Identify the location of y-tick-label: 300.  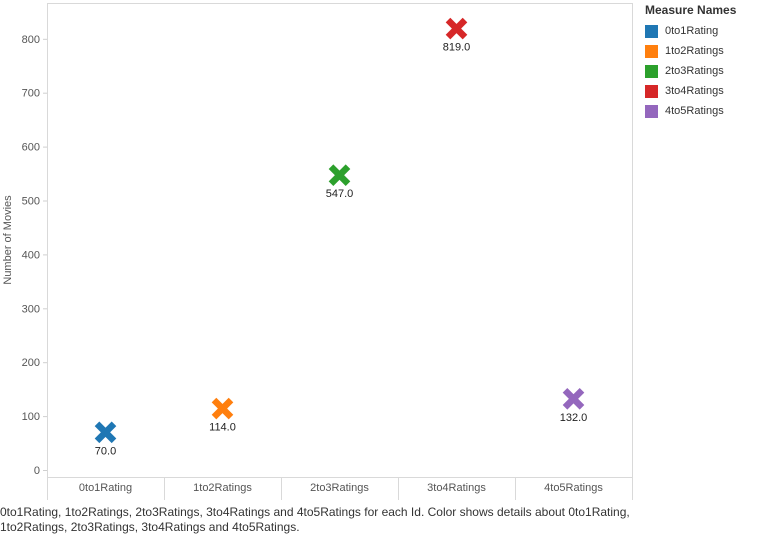
(31, 309).